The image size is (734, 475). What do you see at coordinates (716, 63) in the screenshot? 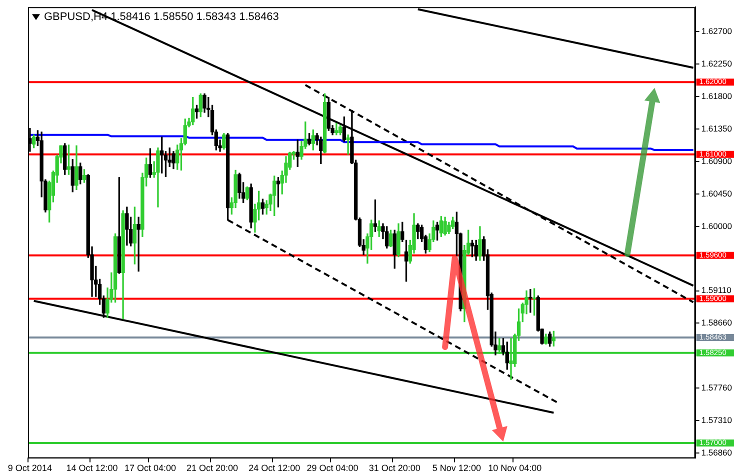
I see `y-tick-label: 1.62250` at bounding box center [716, 63].